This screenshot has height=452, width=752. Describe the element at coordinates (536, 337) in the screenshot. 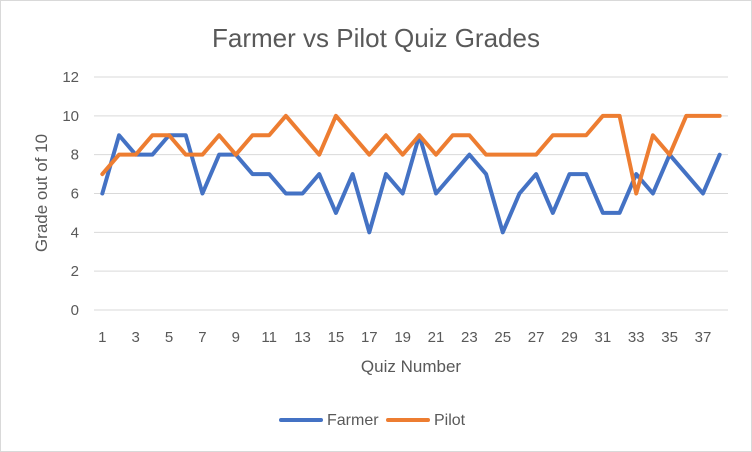

I see `x-tick-label: 27` at that location.